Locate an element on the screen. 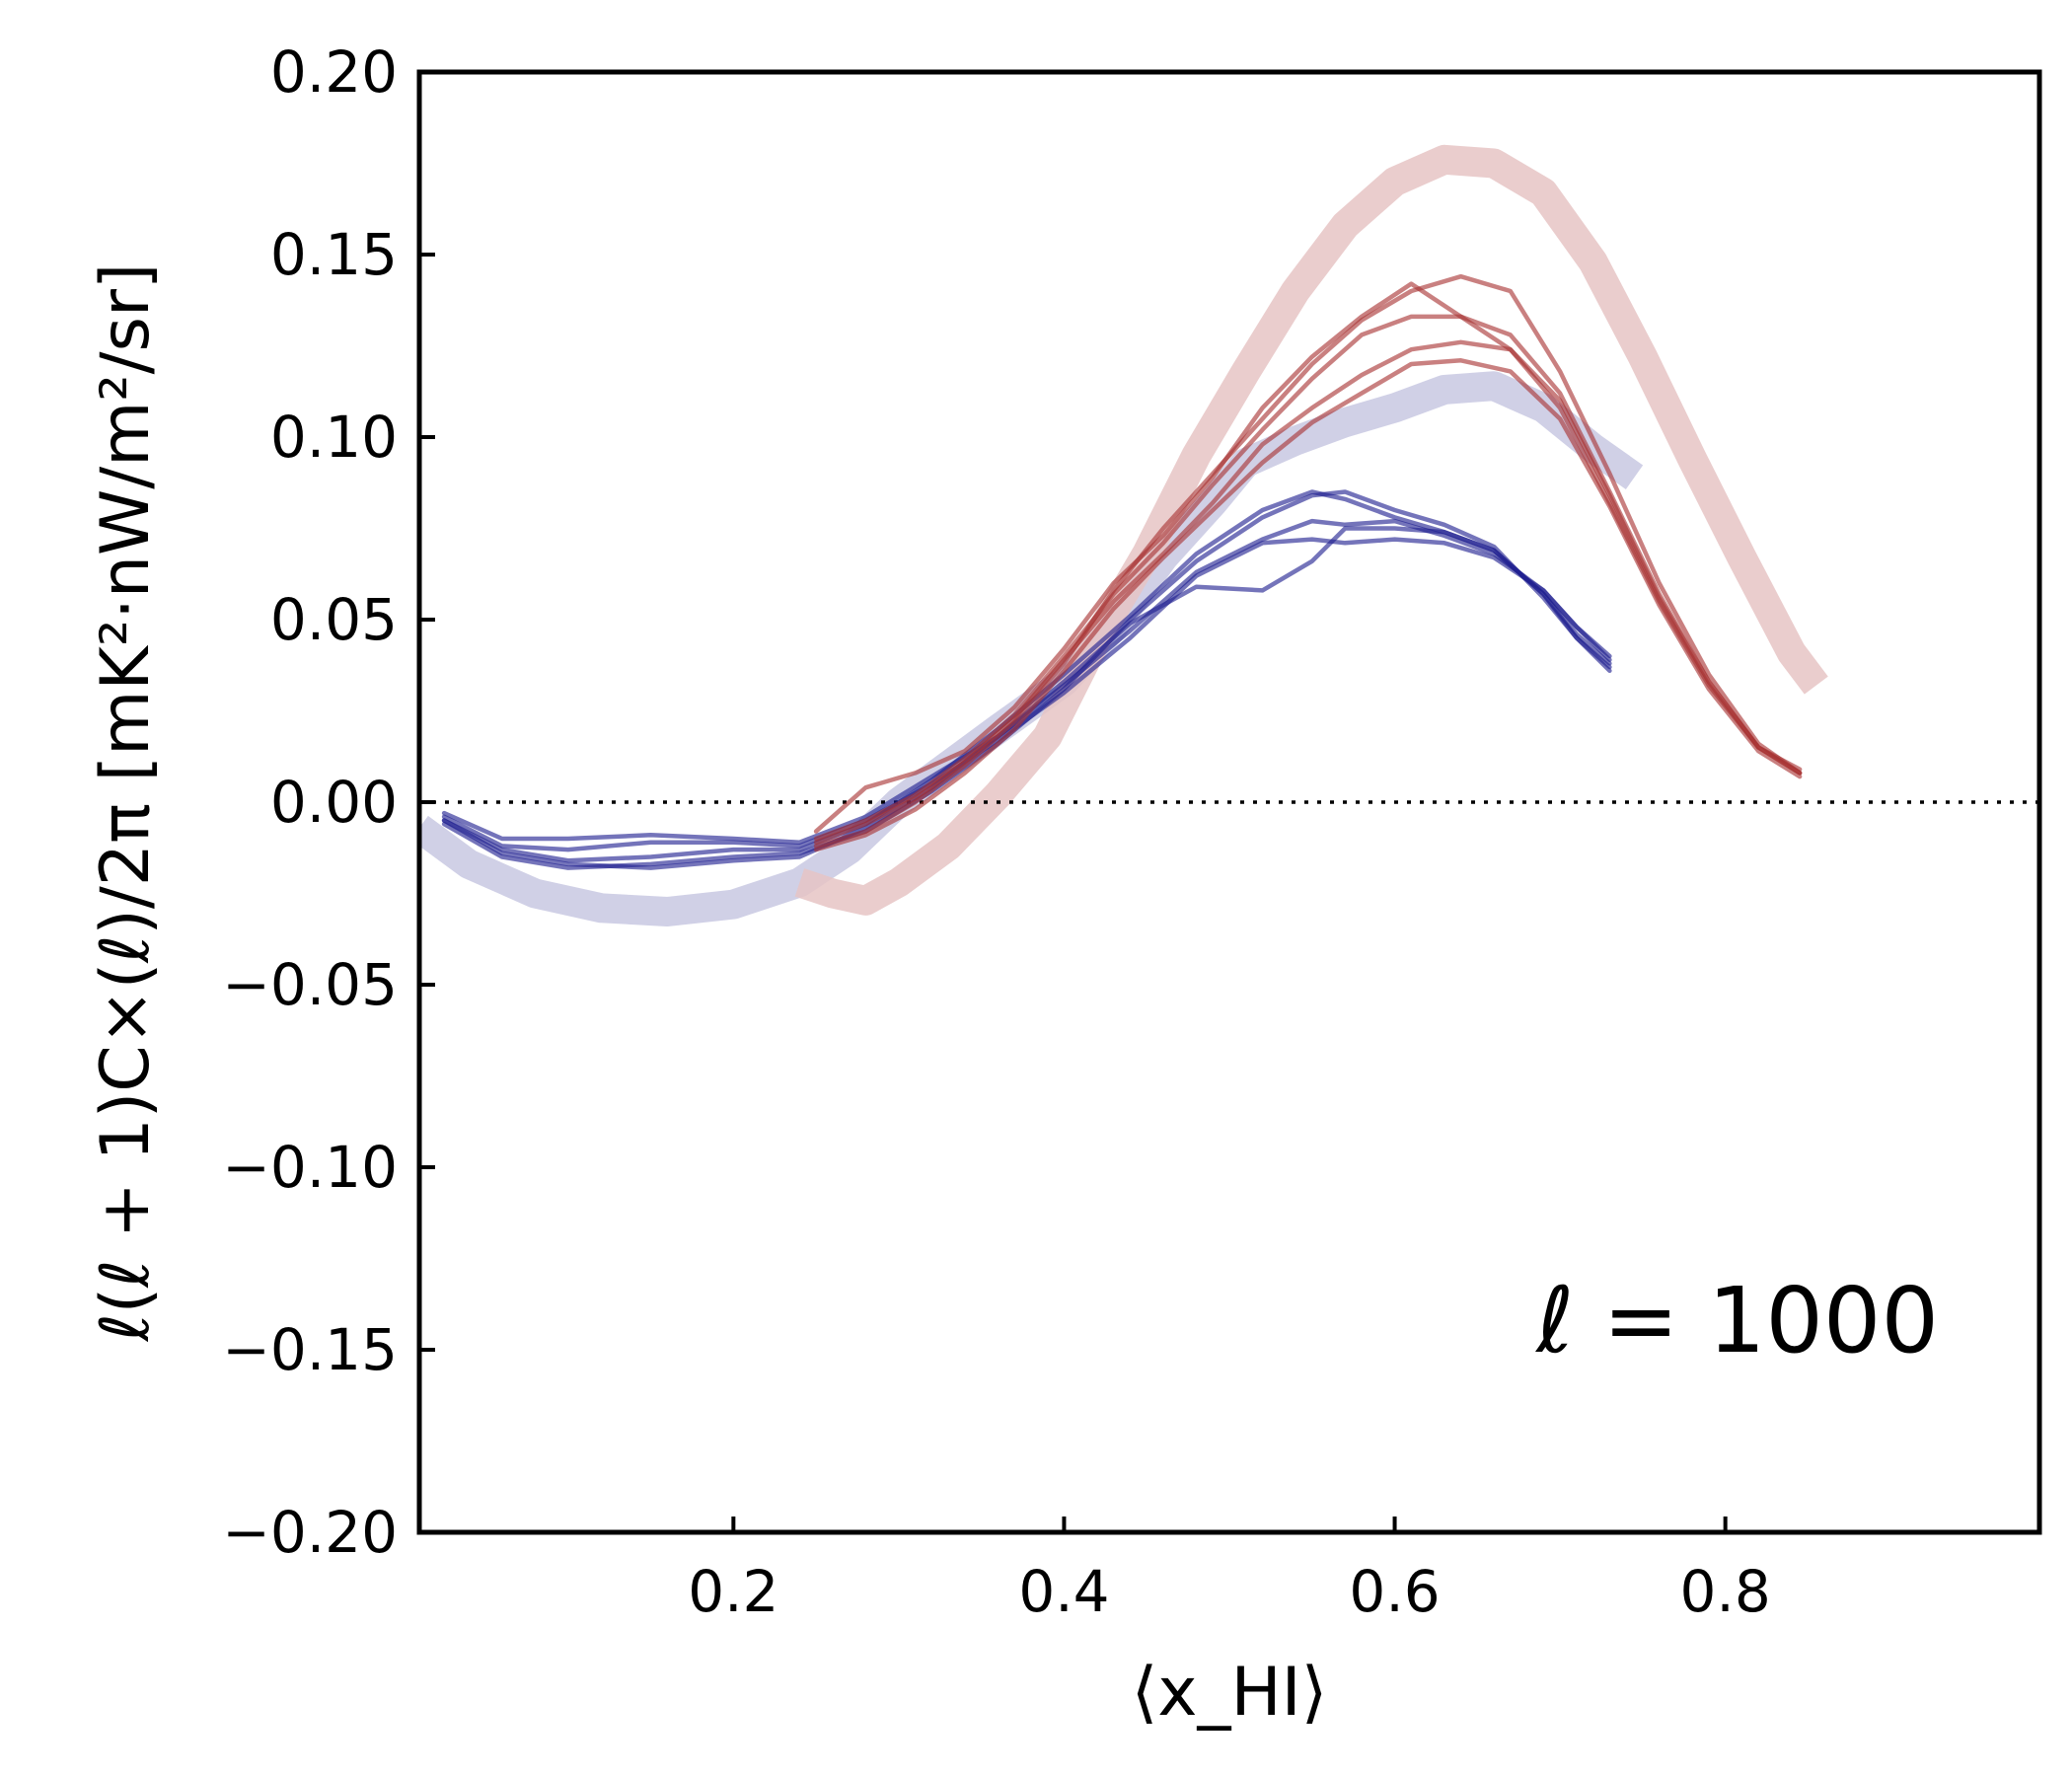 The height and width of the screenshot is (1776, 2072). x-axis: 0.2 0.4 0.6 0.8 is located at coordinates (1230, 1571).